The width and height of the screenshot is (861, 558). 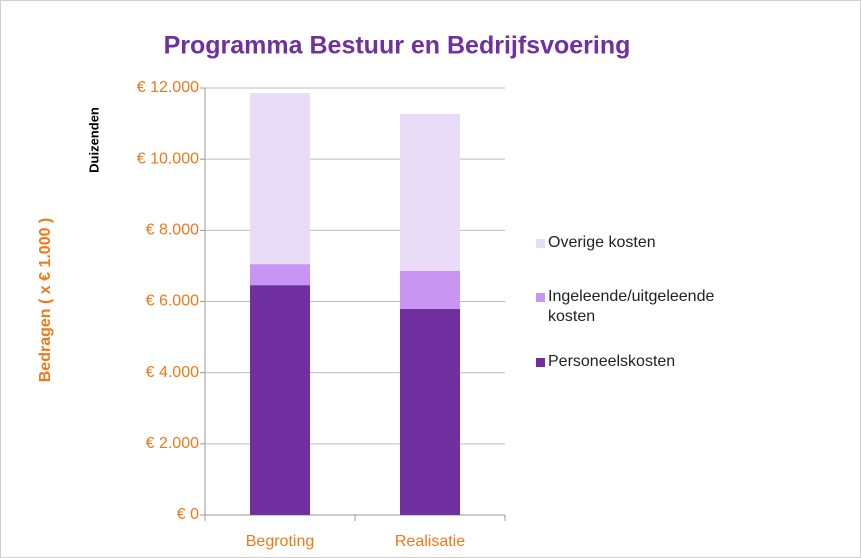 What do you see at coordinates (172, 301) in the screenshot?
I see `y-tick-label: € 6.000` at bounding box center [172, 301].